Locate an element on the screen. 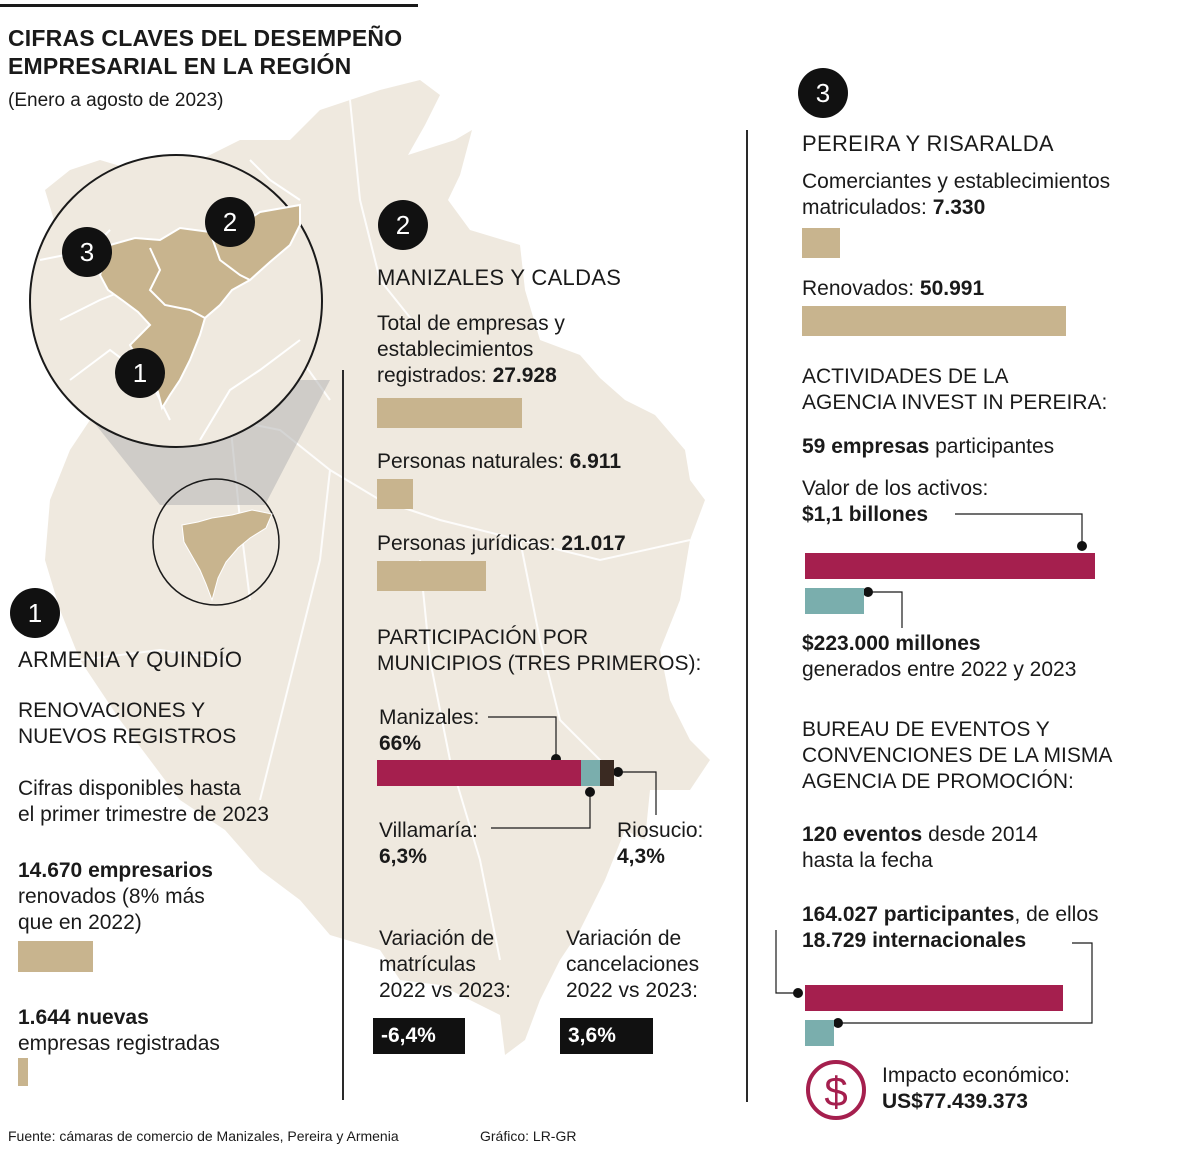  section3-generados-bar is located at coordinates (834, 601).